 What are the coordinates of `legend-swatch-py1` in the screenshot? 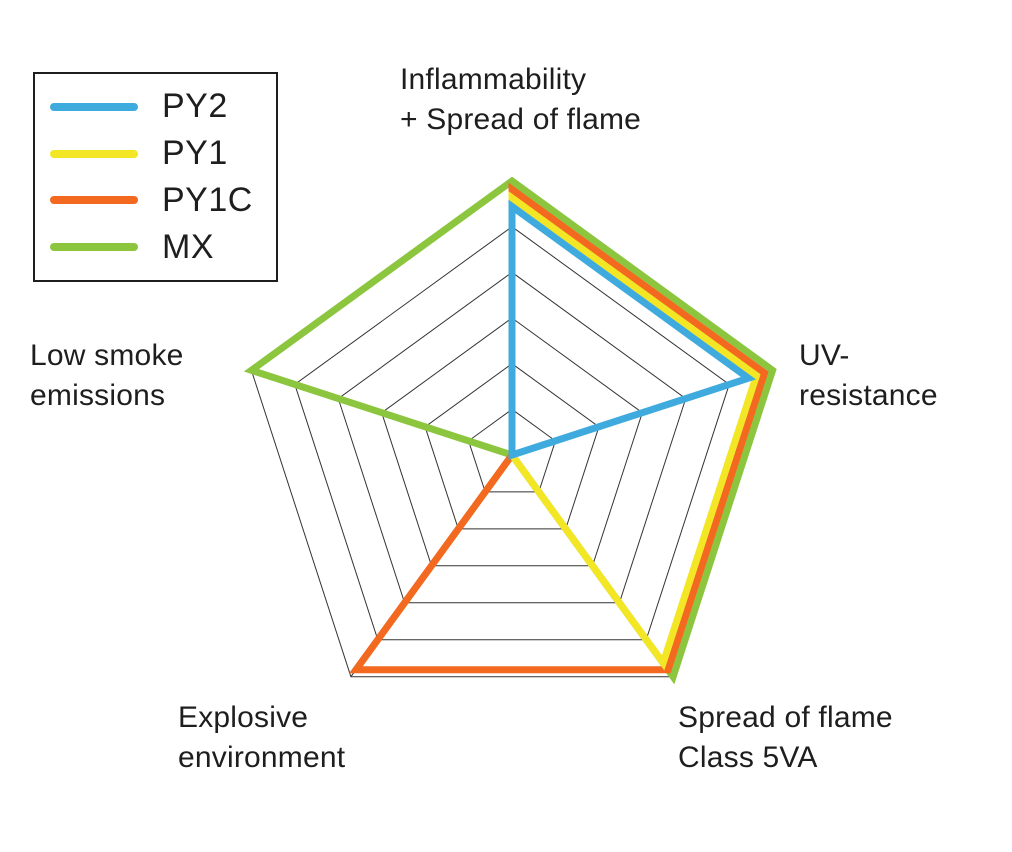 It's located at (94, 153).